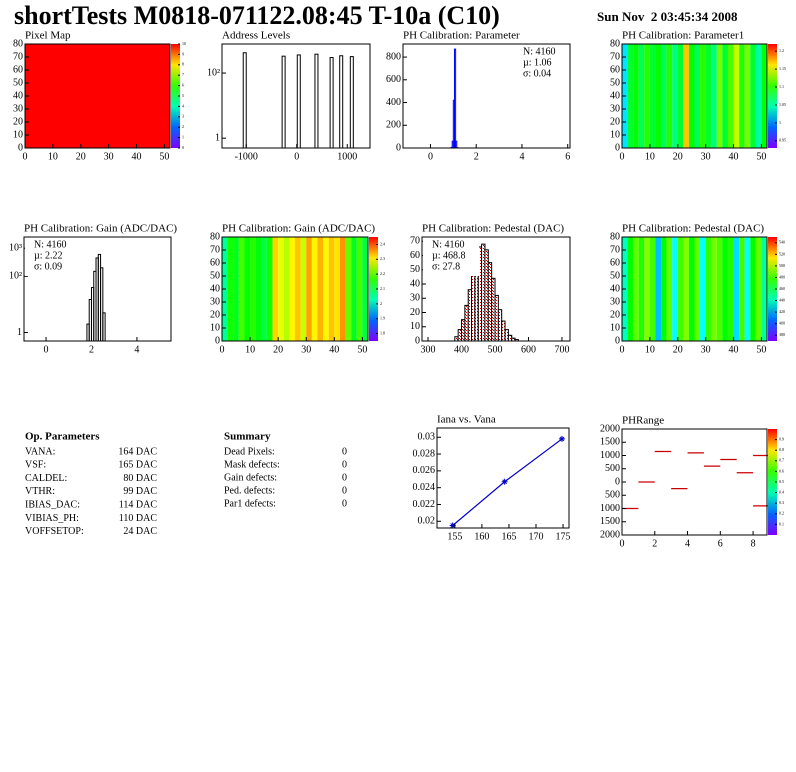 The image size is (796, 772). I want to click on y-tick-label: 1000, so click(610, 508).